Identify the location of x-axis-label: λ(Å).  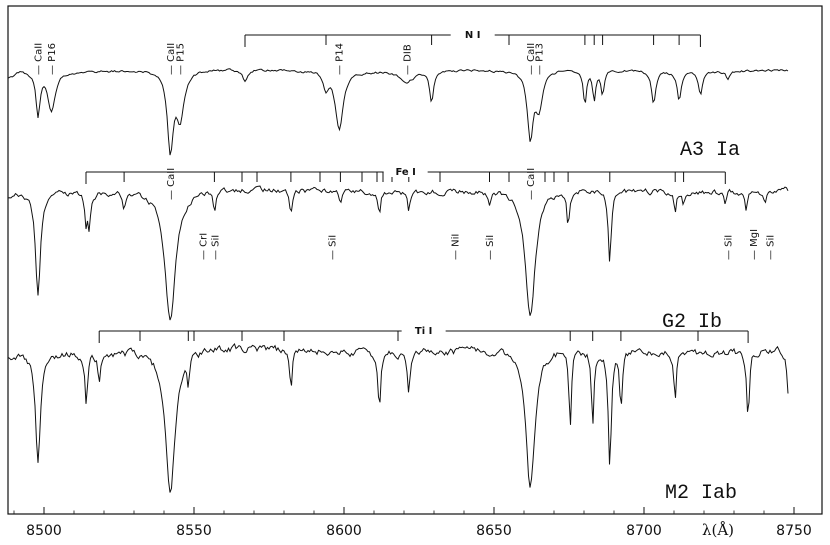
(718, 530).